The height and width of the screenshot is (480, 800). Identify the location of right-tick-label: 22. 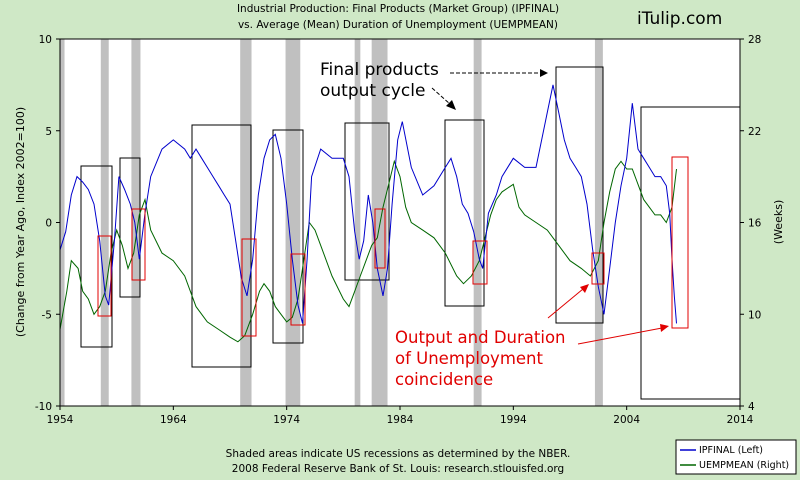
(754, 132).